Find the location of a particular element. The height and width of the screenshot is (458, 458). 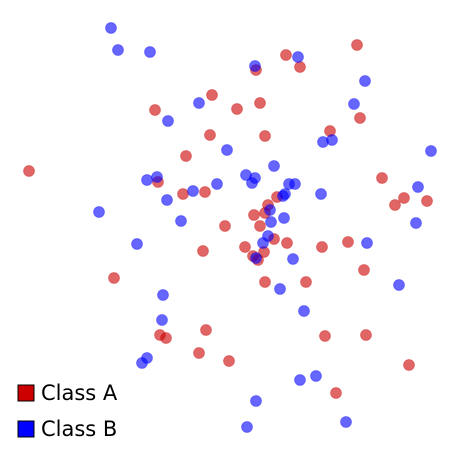

legend-label: Class A is located at coordinates (79, 393).